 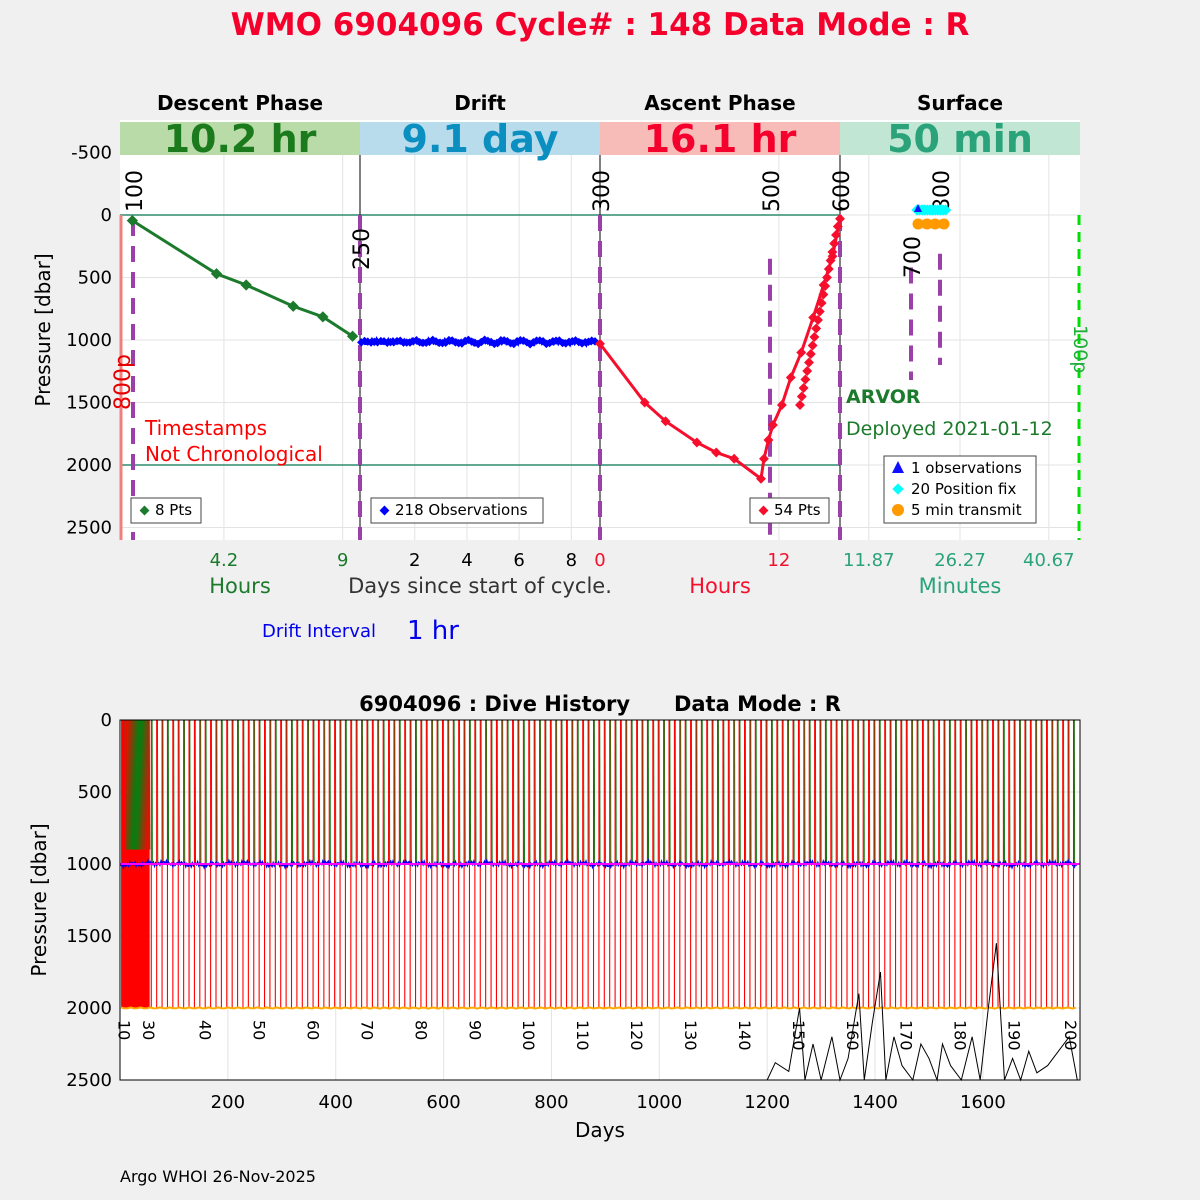 I want to click on time-marker-label: 800p, so click(x=123, y=382).